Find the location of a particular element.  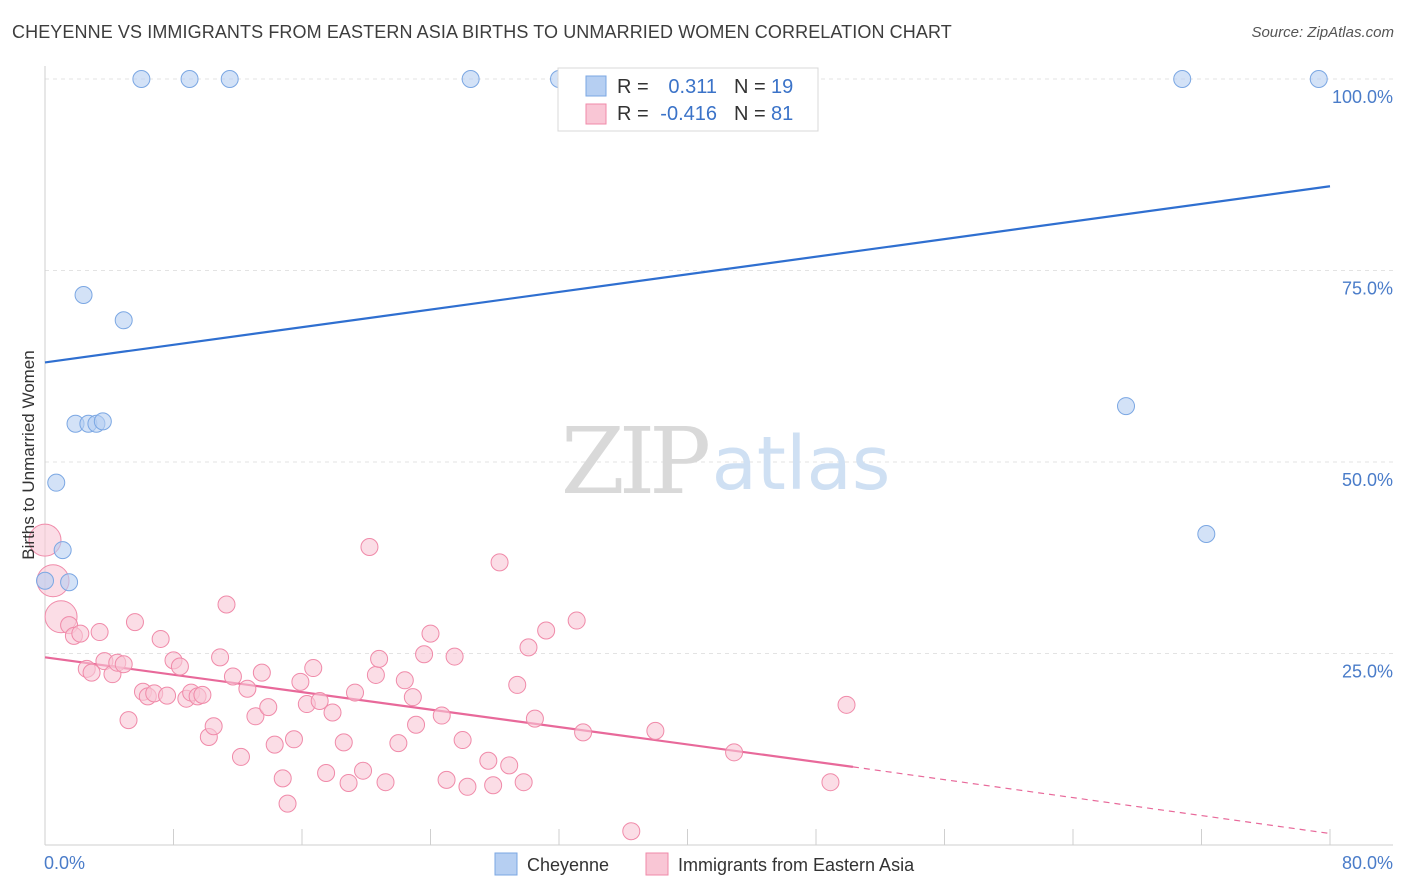

legend-label-cheyenne: Cheyenne is located at coordinates (568, 865).